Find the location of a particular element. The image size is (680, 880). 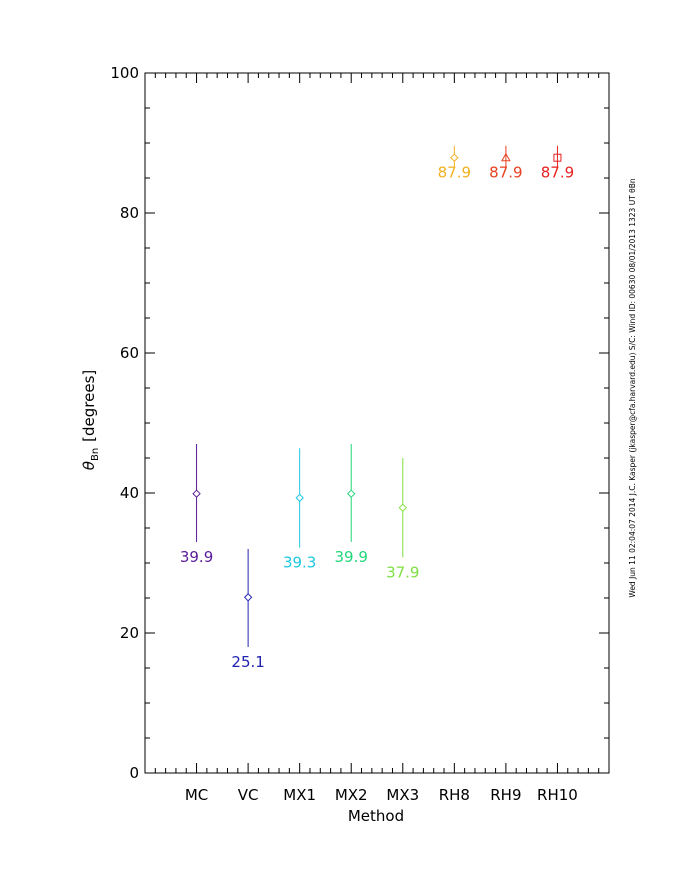

data-label: 25.1 is located at coordinates (247, 662).